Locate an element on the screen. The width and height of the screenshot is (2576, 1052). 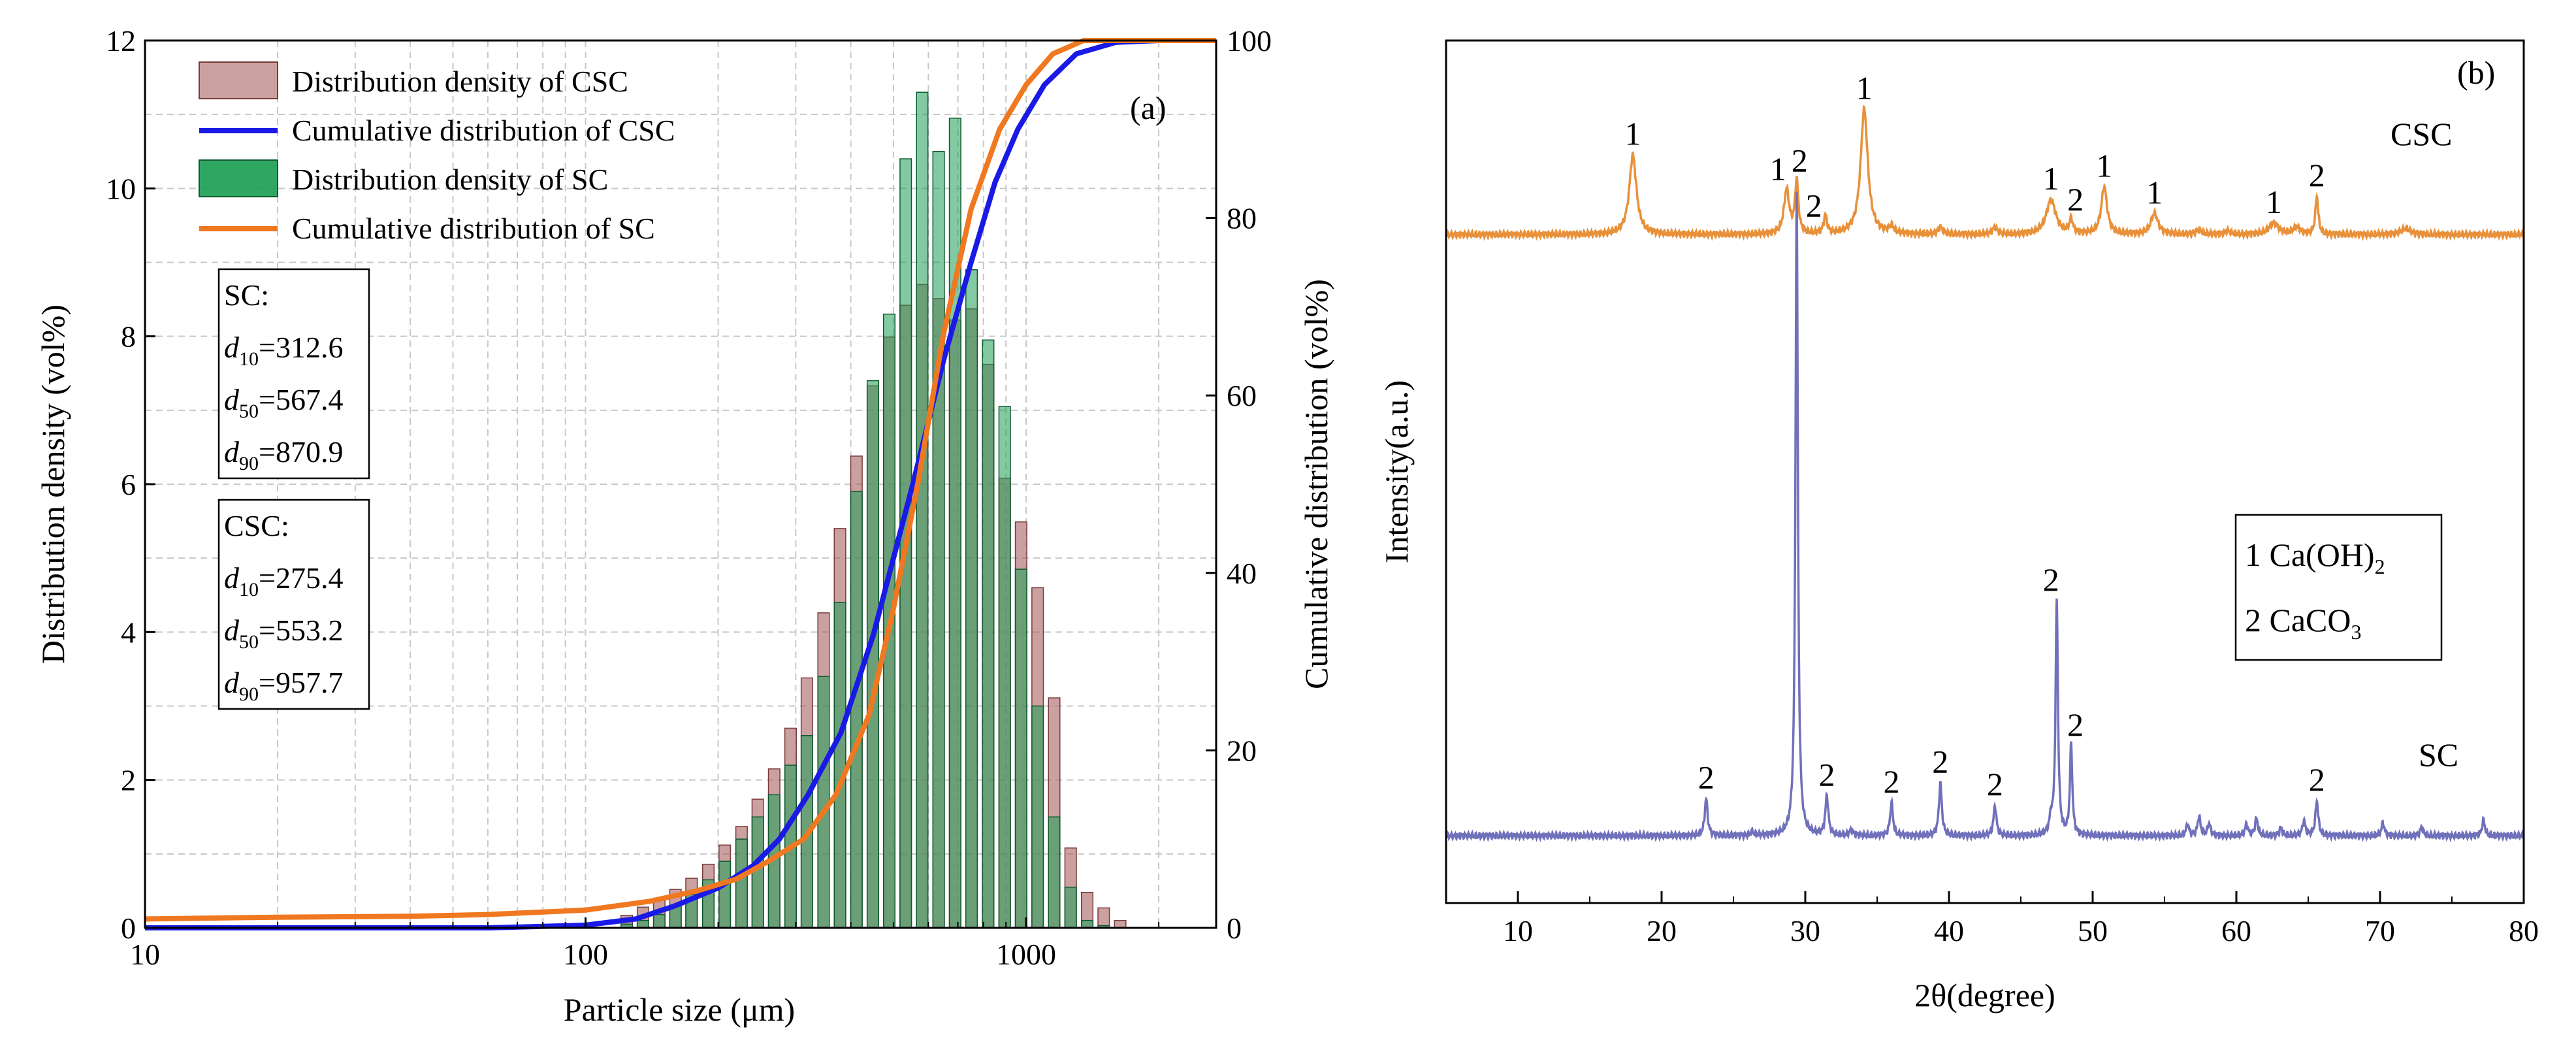
csc-density-bar is located at coordinates (1103, 918).